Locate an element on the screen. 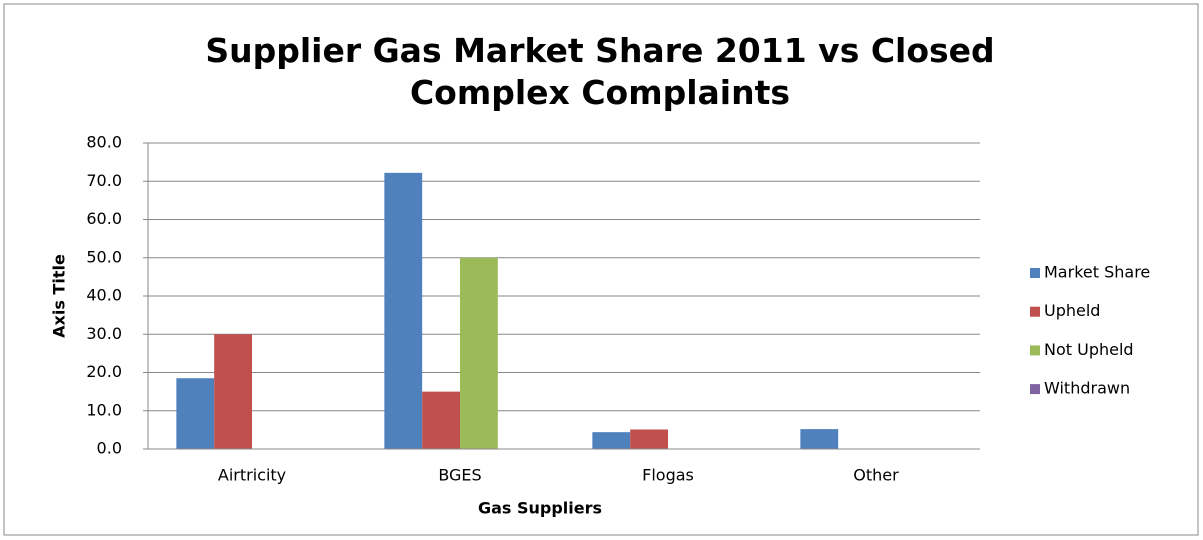  y-tick-label: 30.0 is located at coordinates (104, 333).